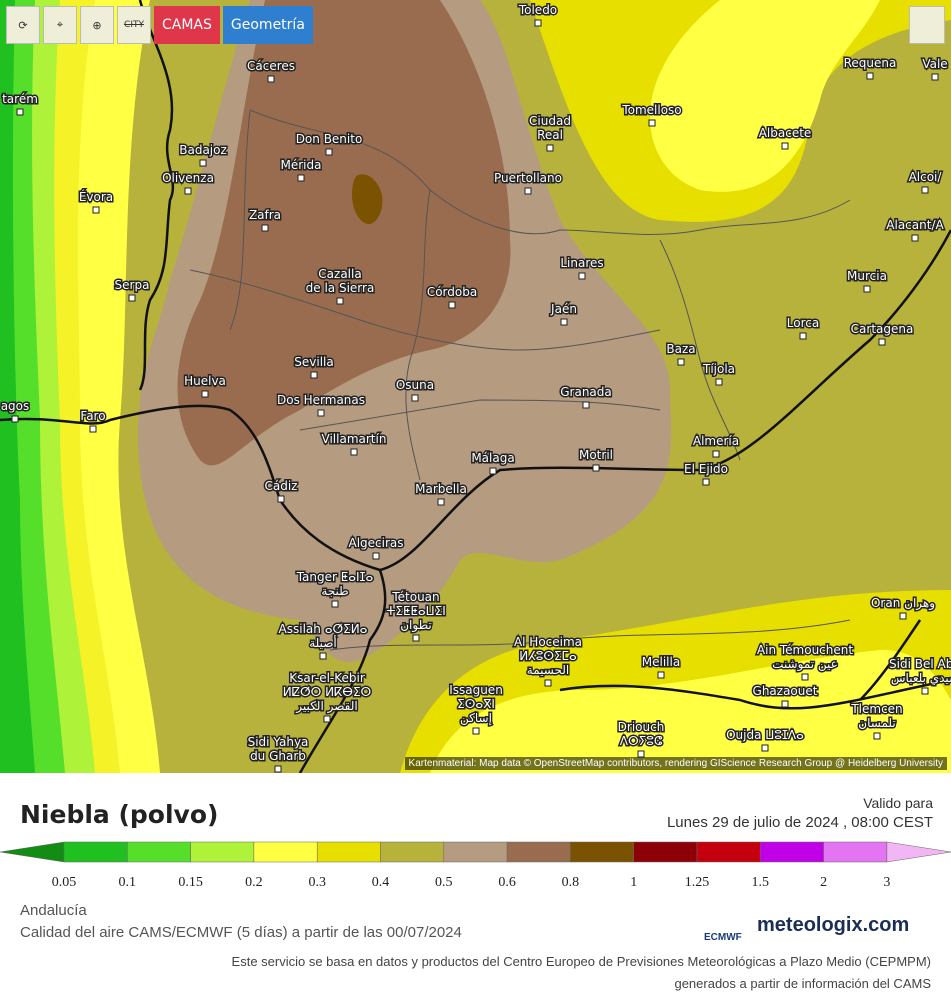 This screenshot has width=951, height=1000. Describe the element at coordinates (190, 882) in the screenshot. I see `legend-label: 0.15` at that location.